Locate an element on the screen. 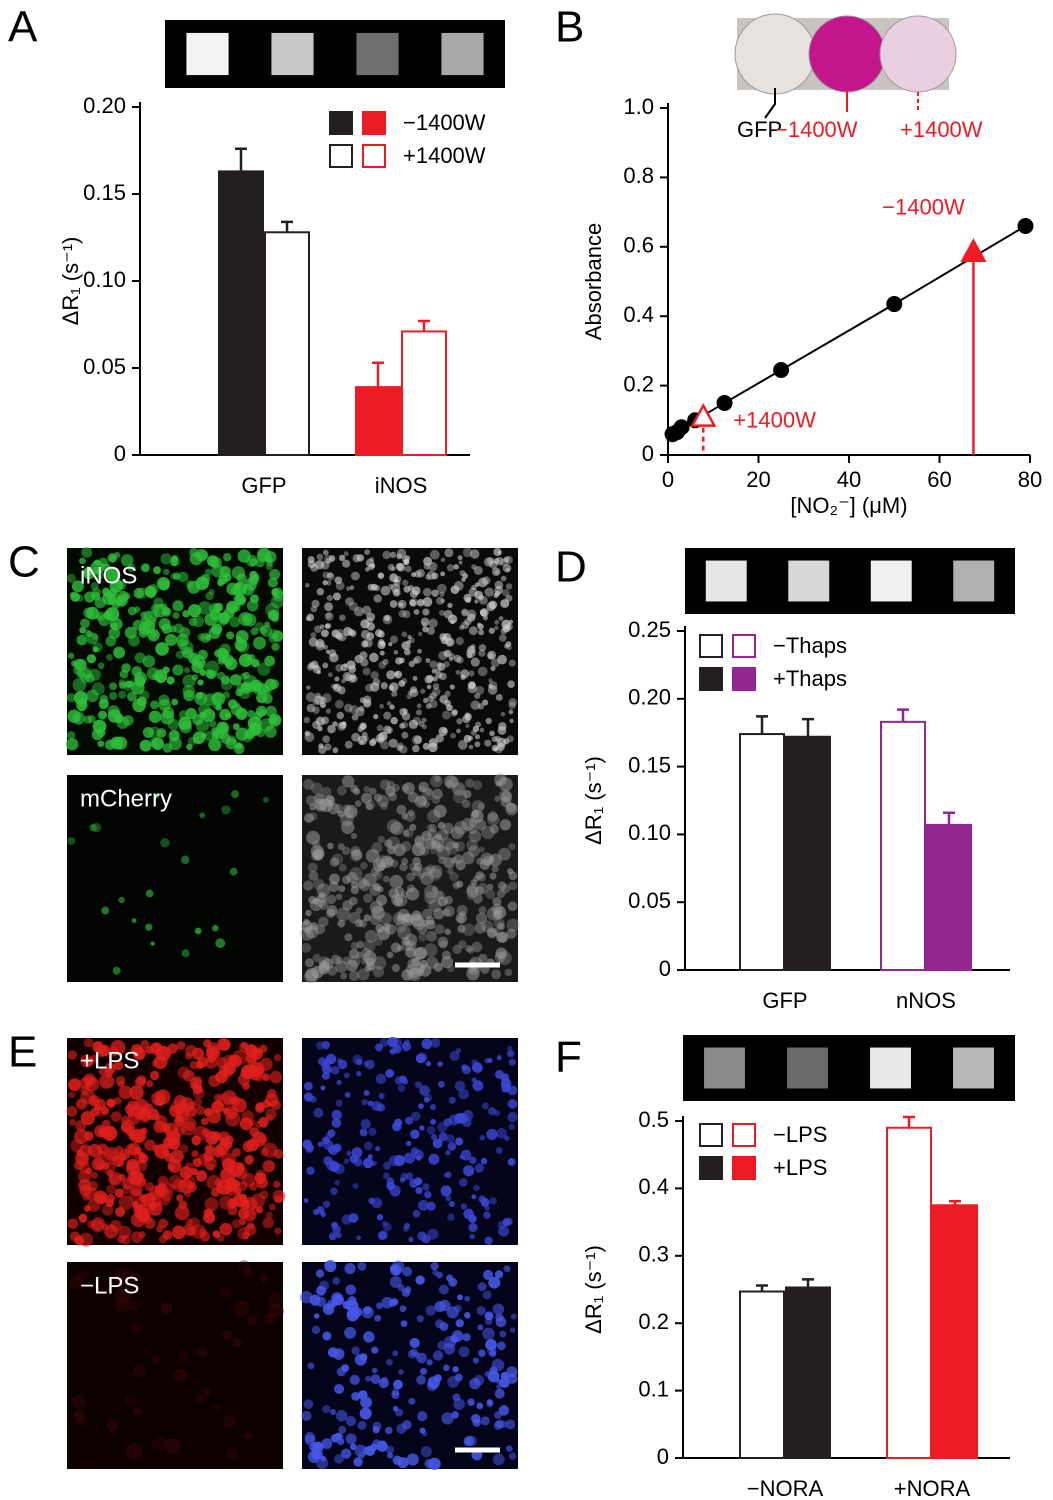  x-tick-label: 60 is located at coordinates (939, 479).